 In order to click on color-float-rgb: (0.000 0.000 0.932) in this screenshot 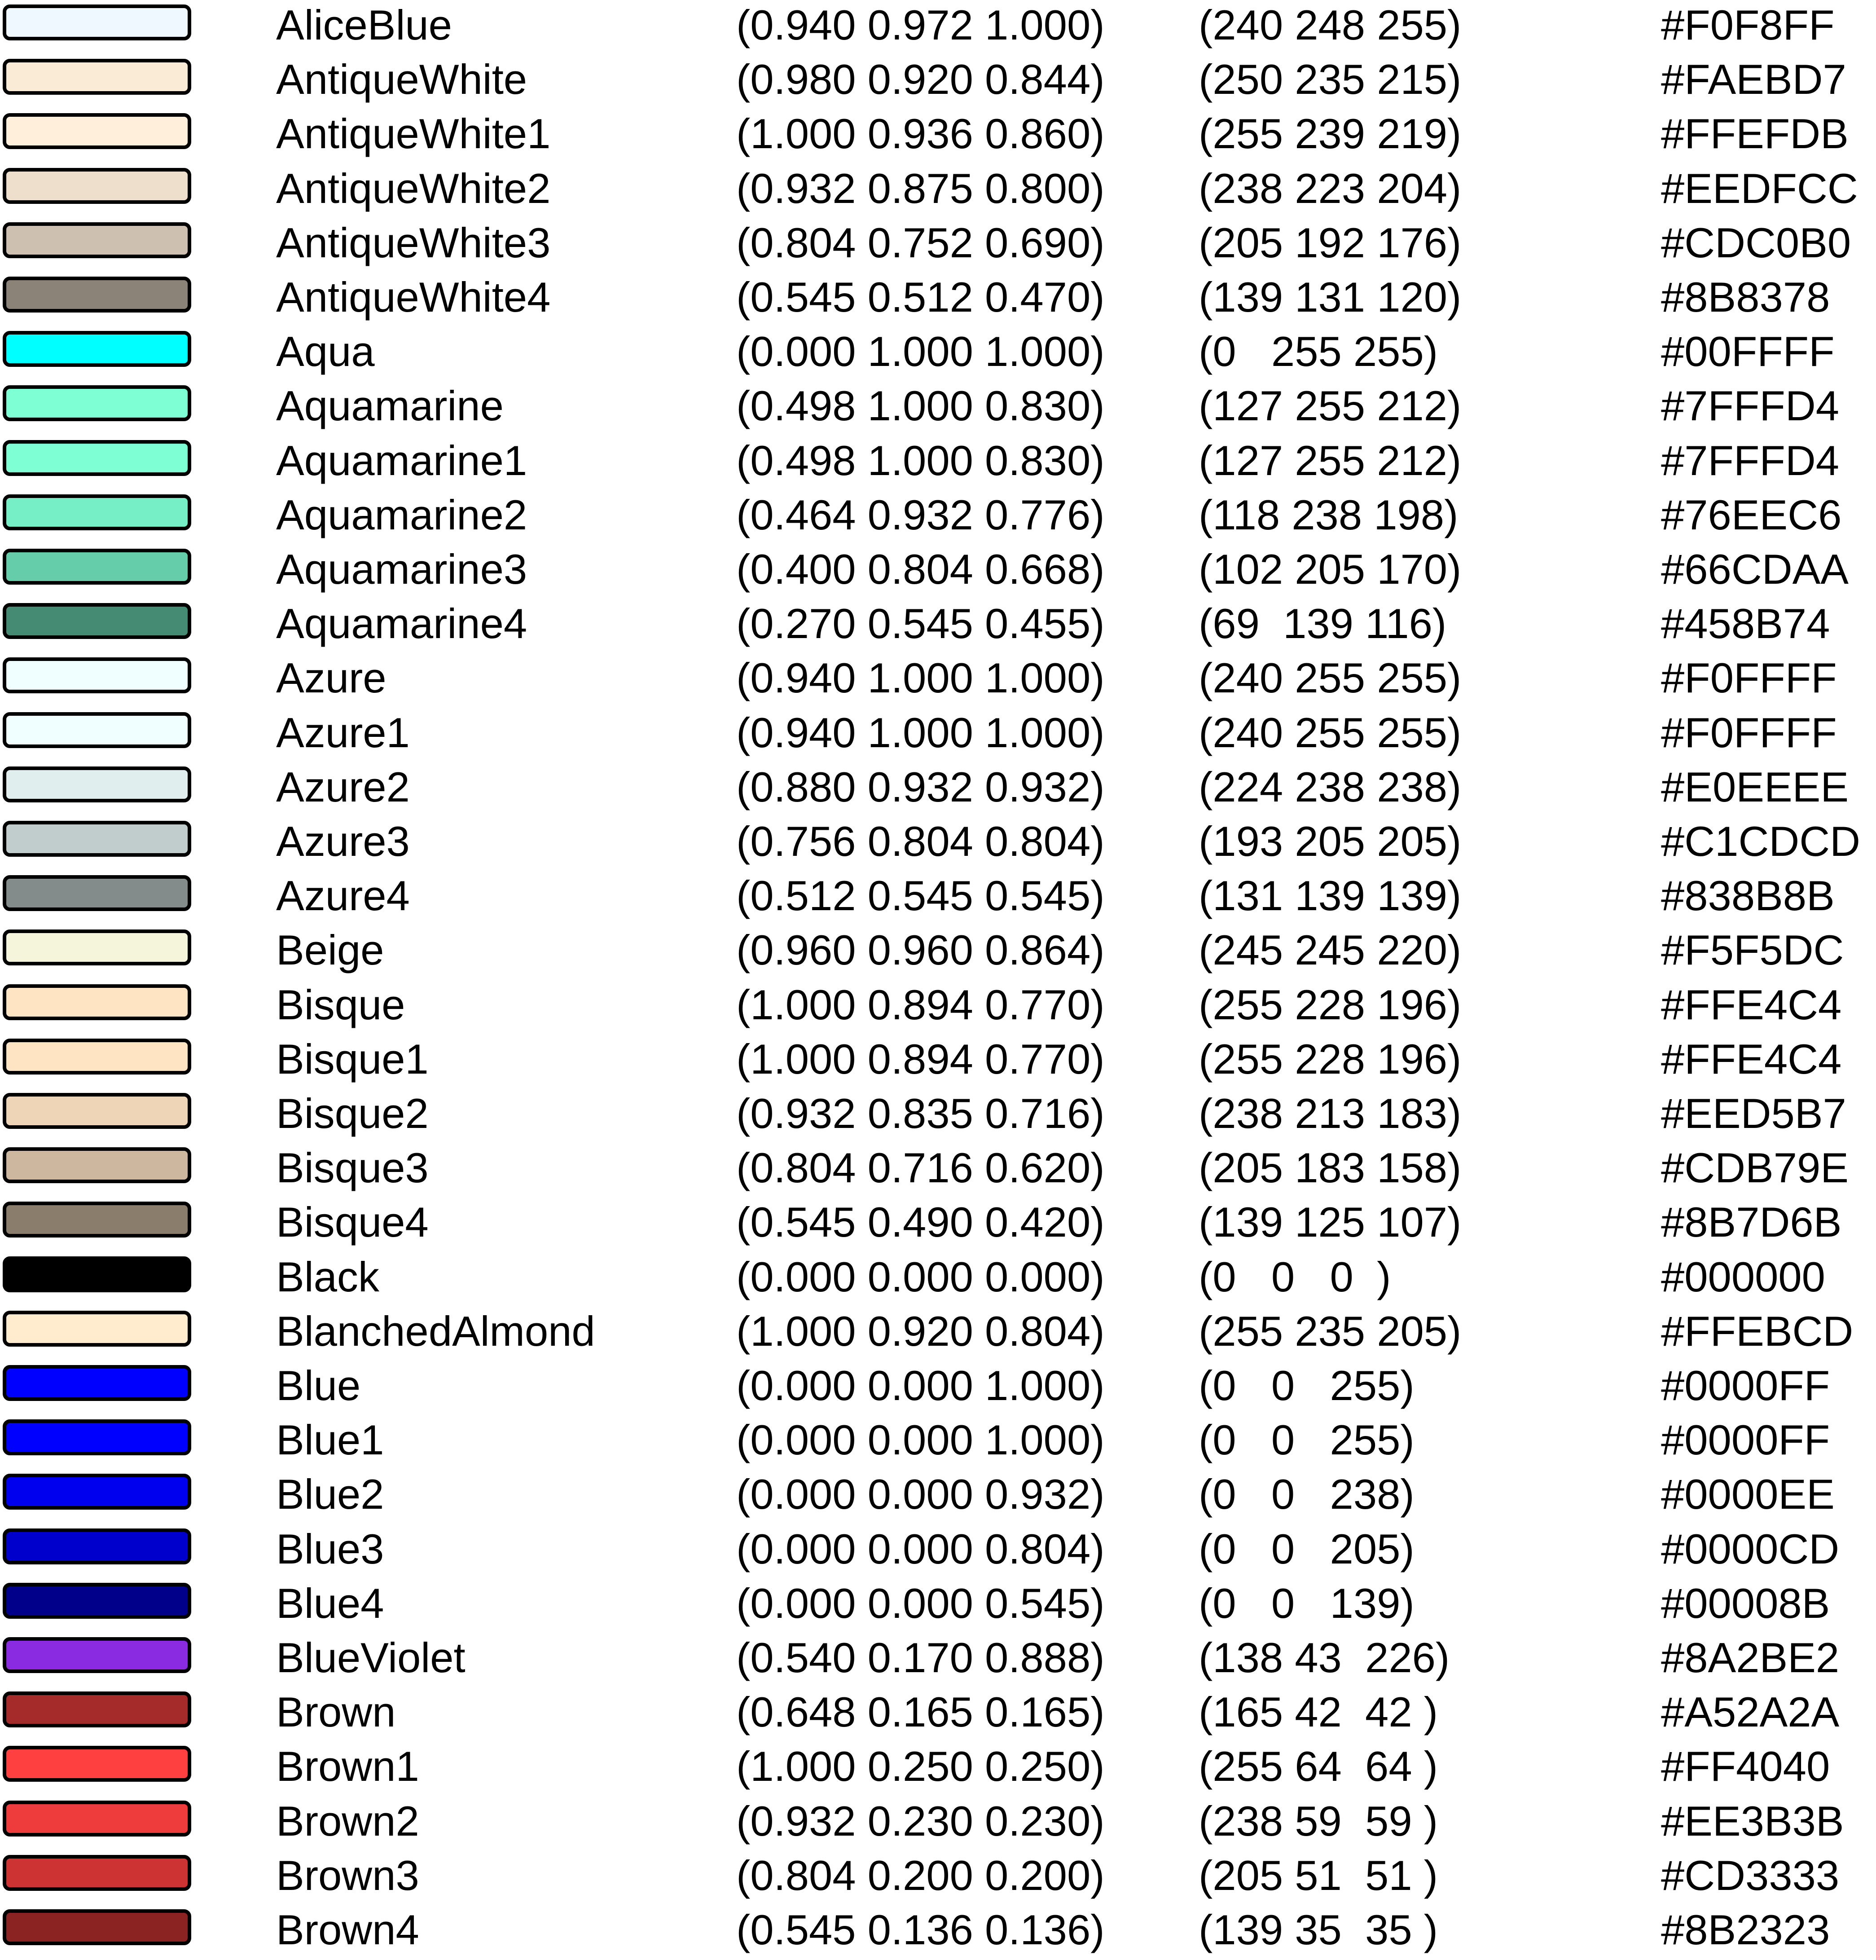, I will do `click(920, 1494)`.